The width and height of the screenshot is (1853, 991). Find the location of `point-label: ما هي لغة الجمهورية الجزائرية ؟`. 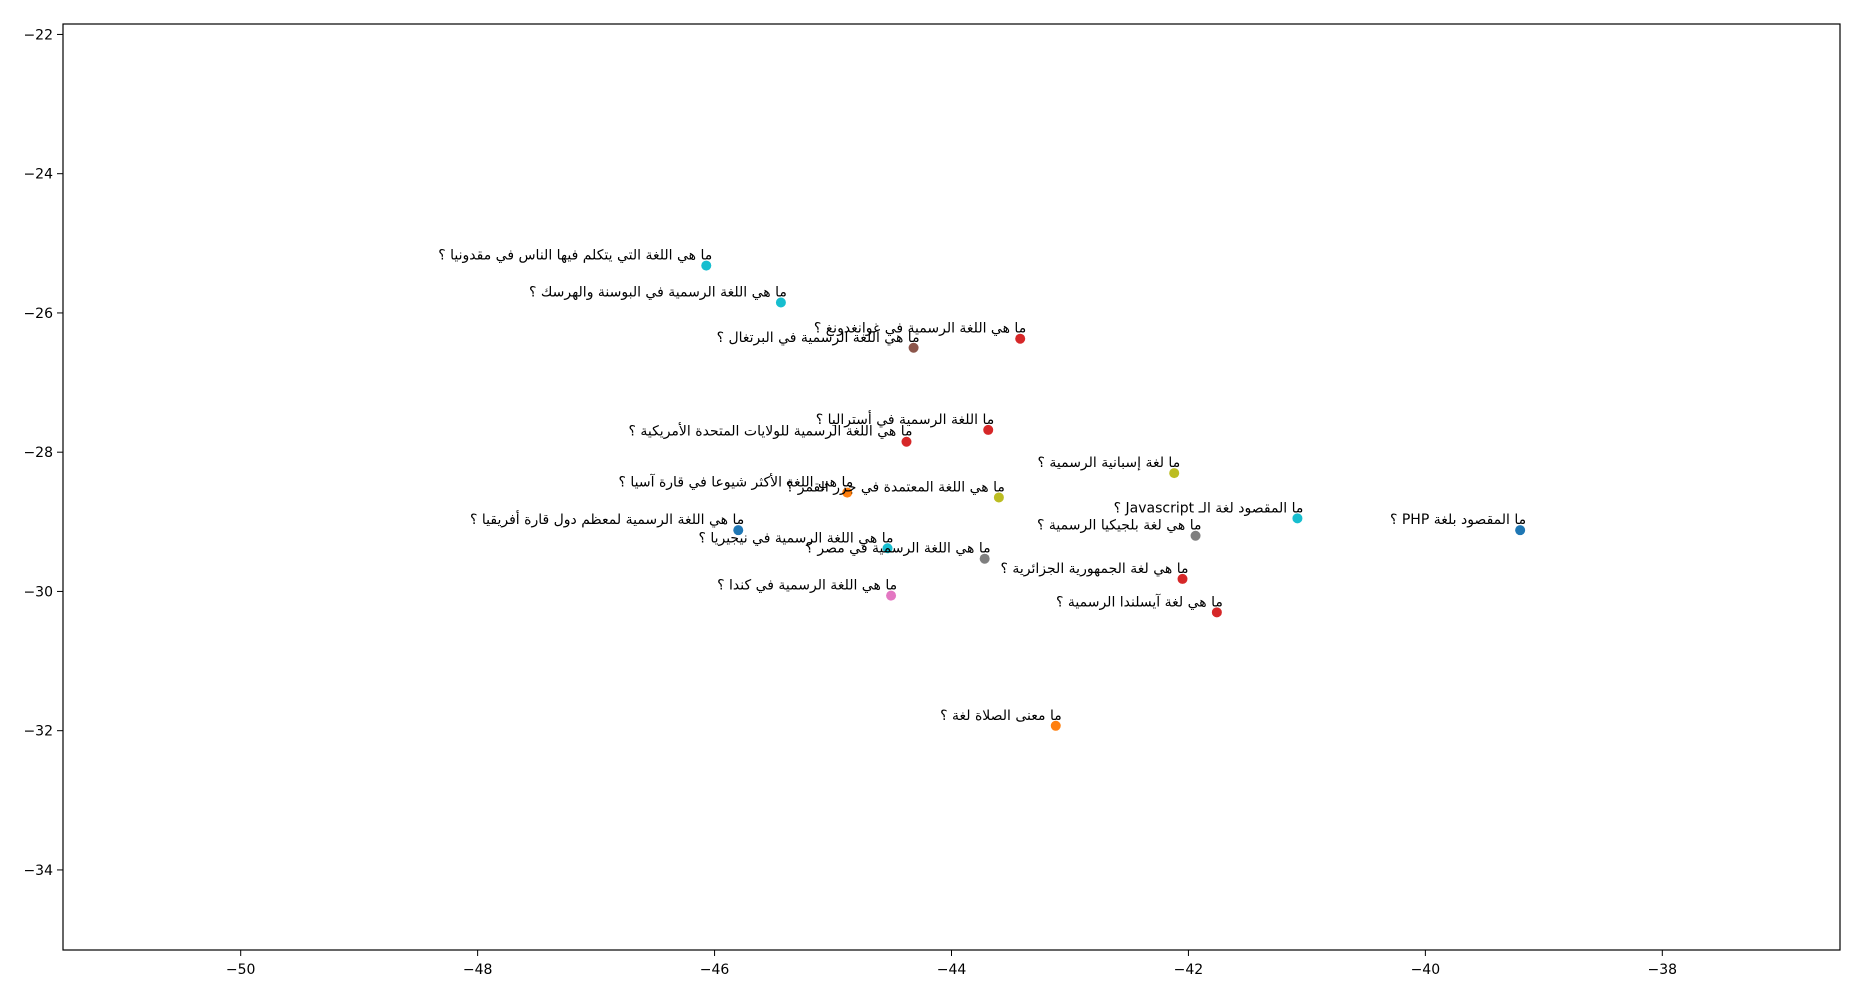

point-label: ما هي لغة الجمهورية الجزائرية ؟ is located at coordinates (1095, 569).